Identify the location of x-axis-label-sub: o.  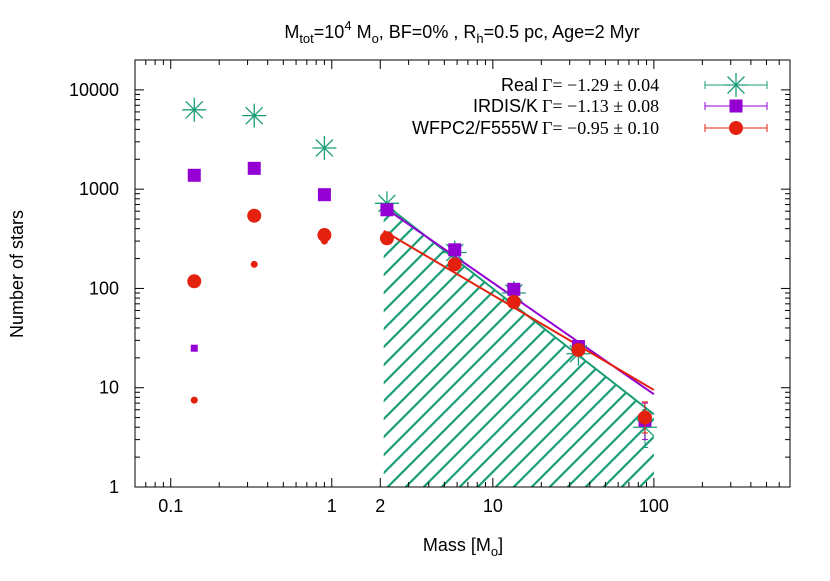
(494, 551).